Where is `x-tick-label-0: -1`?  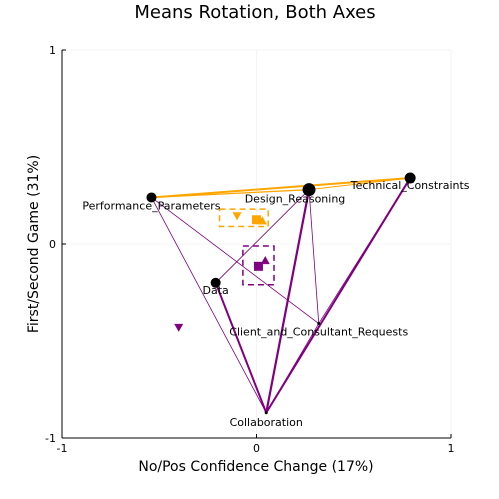 x-tick-label-0: -1 is located at coordinates (62, 448).